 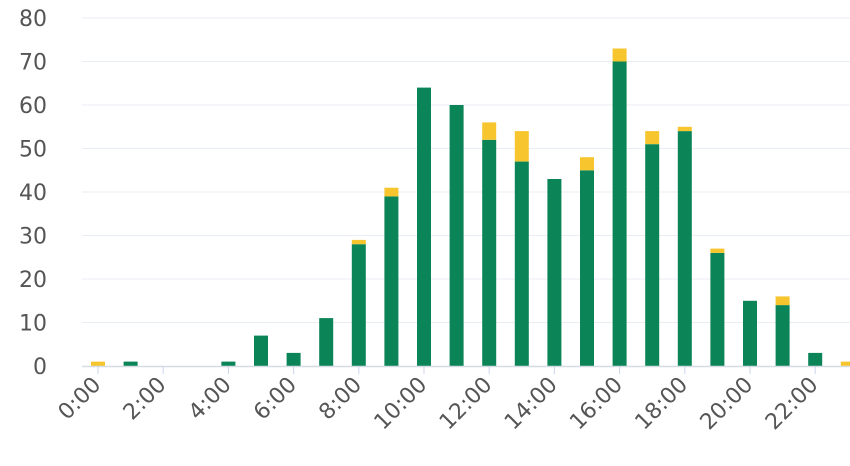 I want to click on y-tick-label: 40, so click(x=33, y=193).